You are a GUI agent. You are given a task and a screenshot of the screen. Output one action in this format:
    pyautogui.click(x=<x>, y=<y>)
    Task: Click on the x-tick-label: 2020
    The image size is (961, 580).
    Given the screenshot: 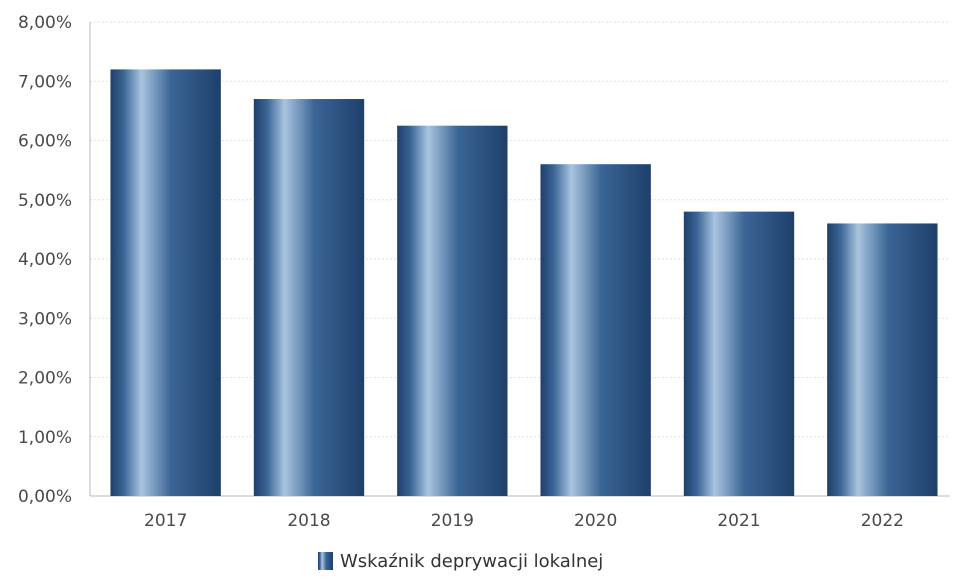 What is the action you would take?
    pyautogui.click(x=595, y=521)
    